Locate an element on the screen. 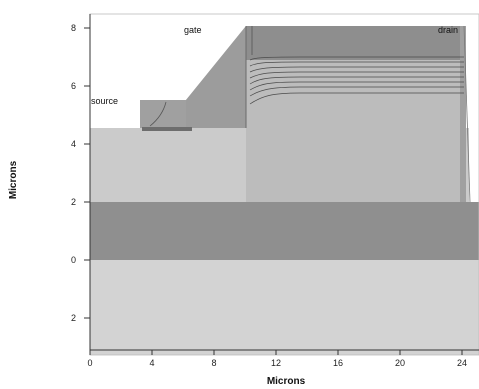 The width and height of the screenshot is (479, 389). x-tick-label: 16 is located at coordinates (338, 363).